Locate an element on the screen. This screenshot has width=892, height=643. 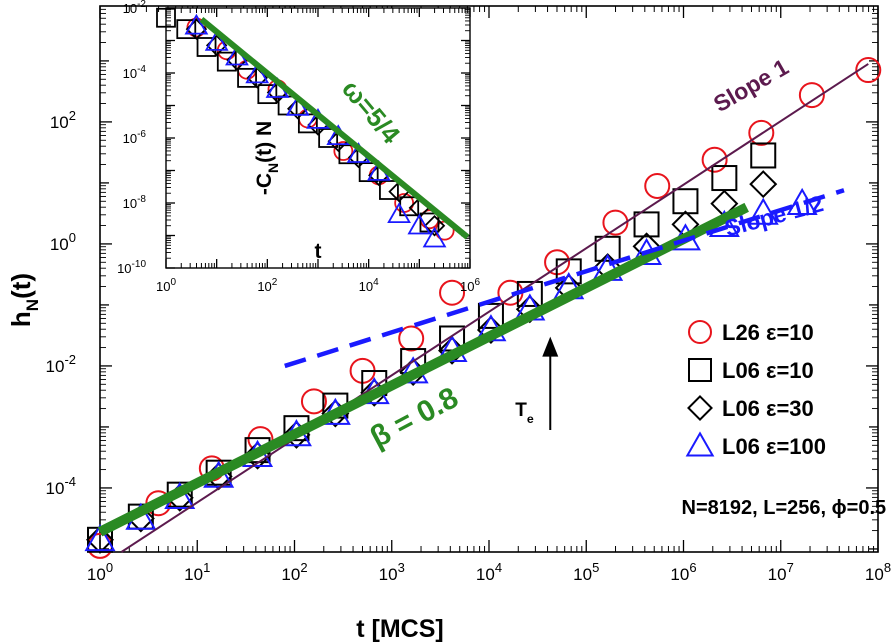
y-tick-exp: 0 is located at coordinates (72, 237).